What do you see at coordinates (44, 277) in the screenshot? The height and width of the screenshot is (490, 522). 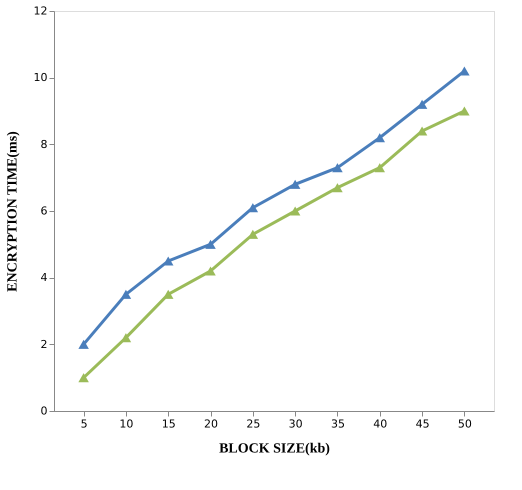 I see `y-tick-label: 4` at bounding box center [44, 277].